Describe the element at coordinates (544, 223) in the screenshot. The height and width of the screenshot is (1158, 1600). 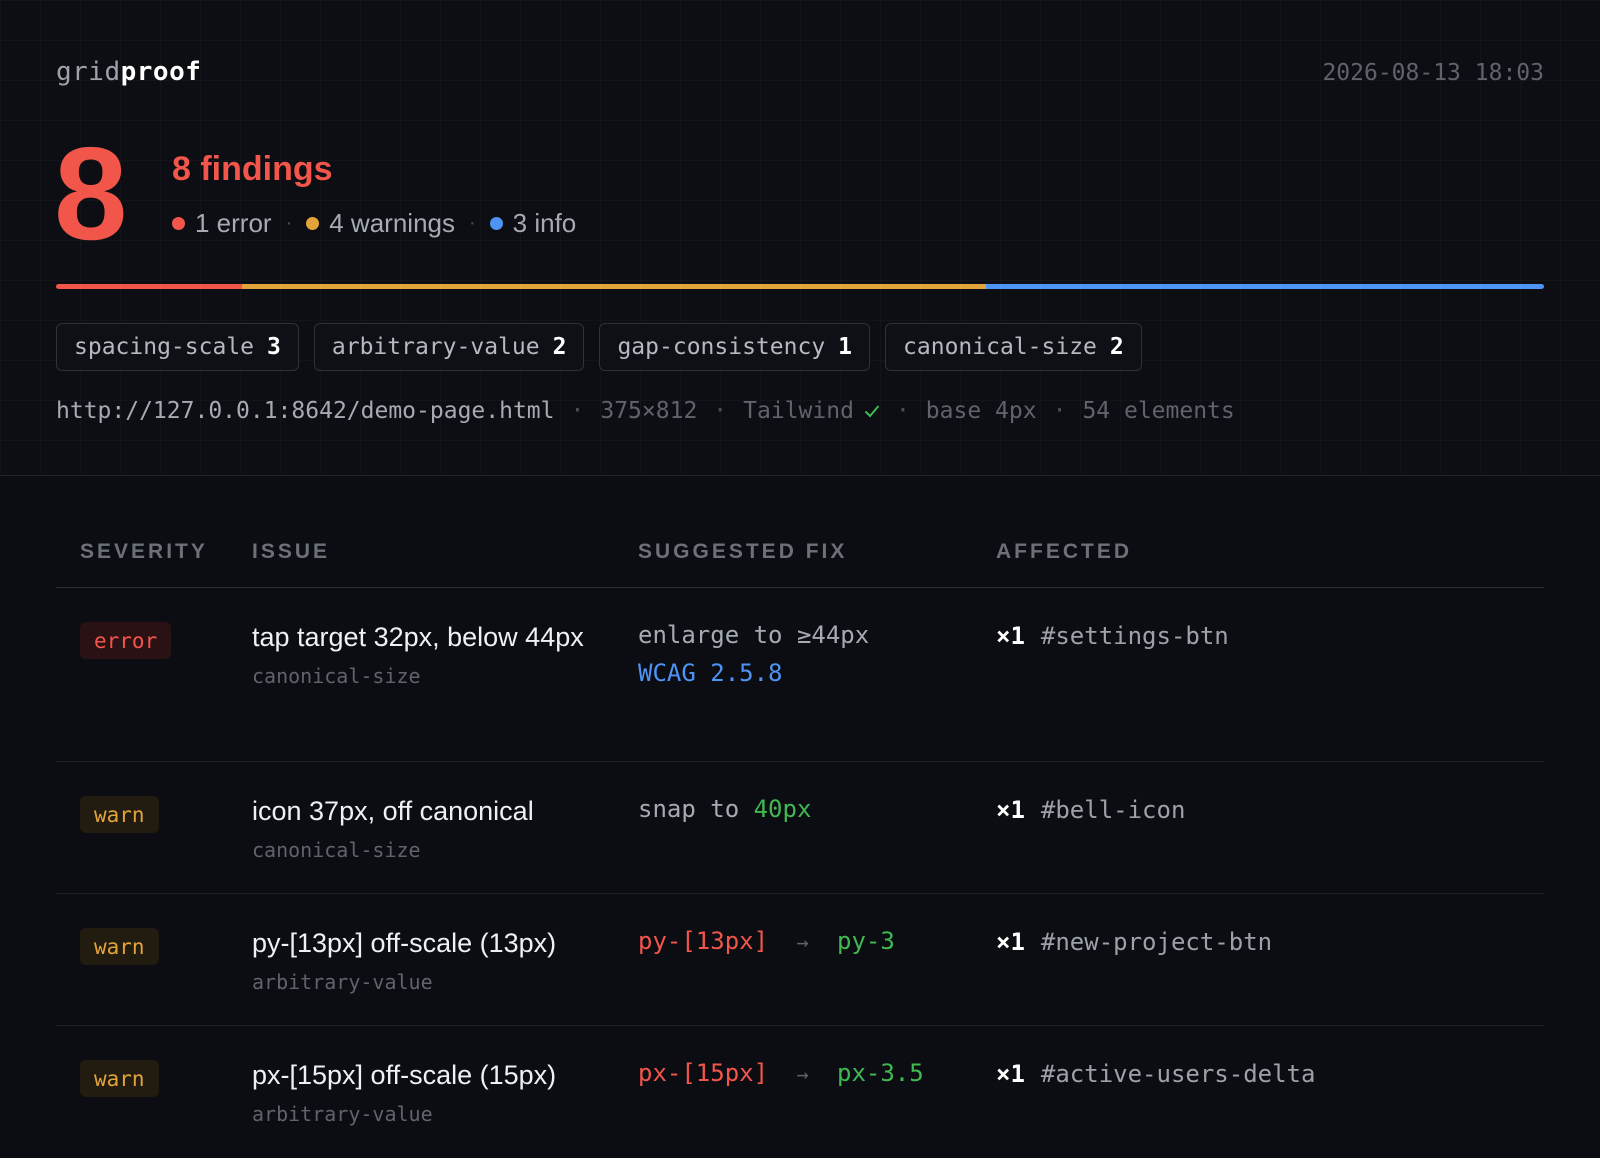
I see `info-count: 3 info` at that location.